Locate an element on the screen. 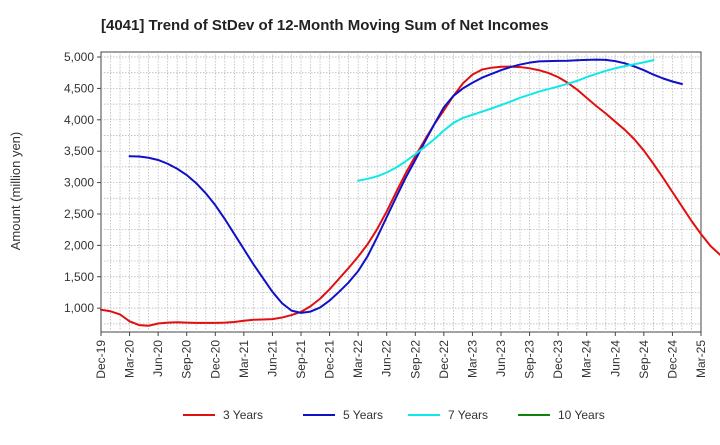  legend-label-3-years: 3 Years is located at coordinates (243, 415).